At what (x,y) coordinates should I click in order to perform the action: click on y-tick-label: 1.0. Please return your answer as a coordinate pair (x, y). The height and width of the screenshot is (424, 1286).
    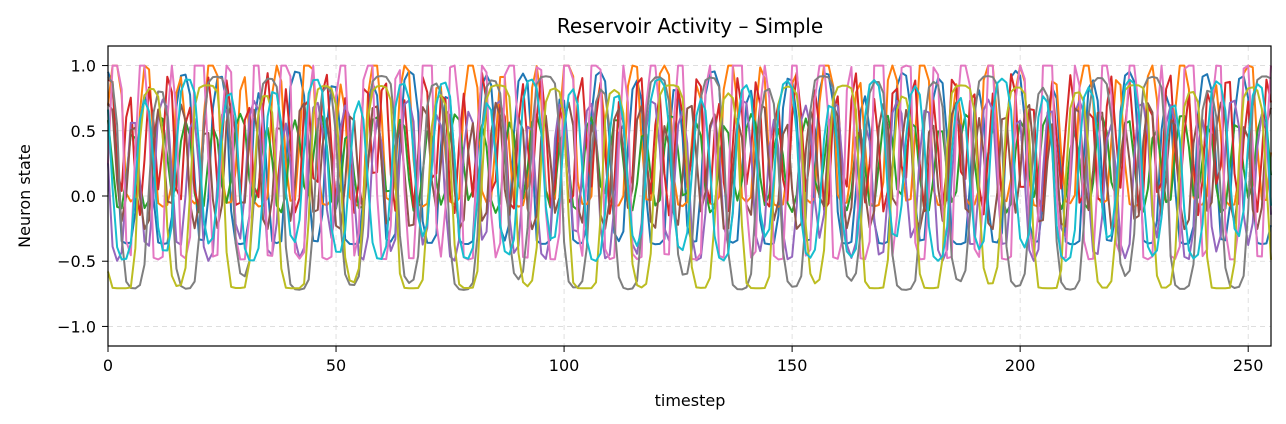
    Looking at the image, I should click on (83, 66).